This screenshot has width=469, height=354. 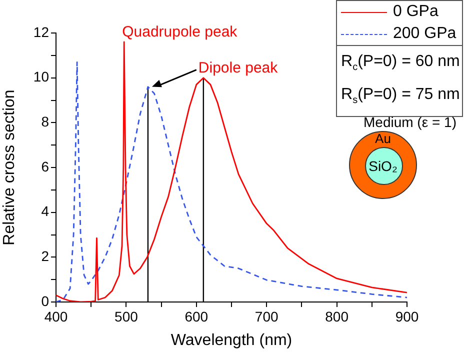 I want to click on annotation: R$_{c}$(P=0) = 60 nm, so click(x=400, y=64).